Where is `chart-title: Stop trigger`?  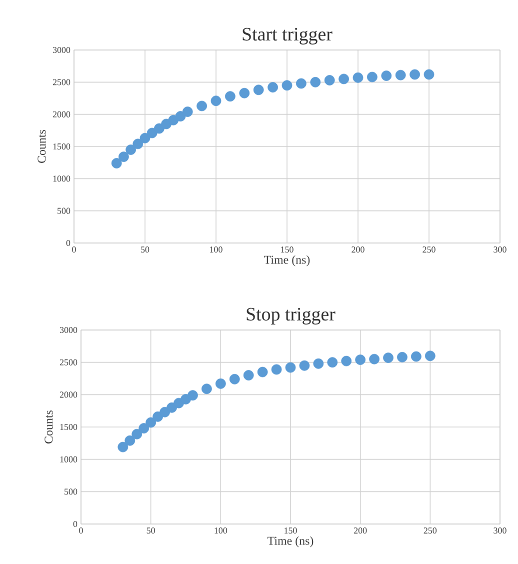 chart-title: Stop trigger is located at coordinates (291, 316).